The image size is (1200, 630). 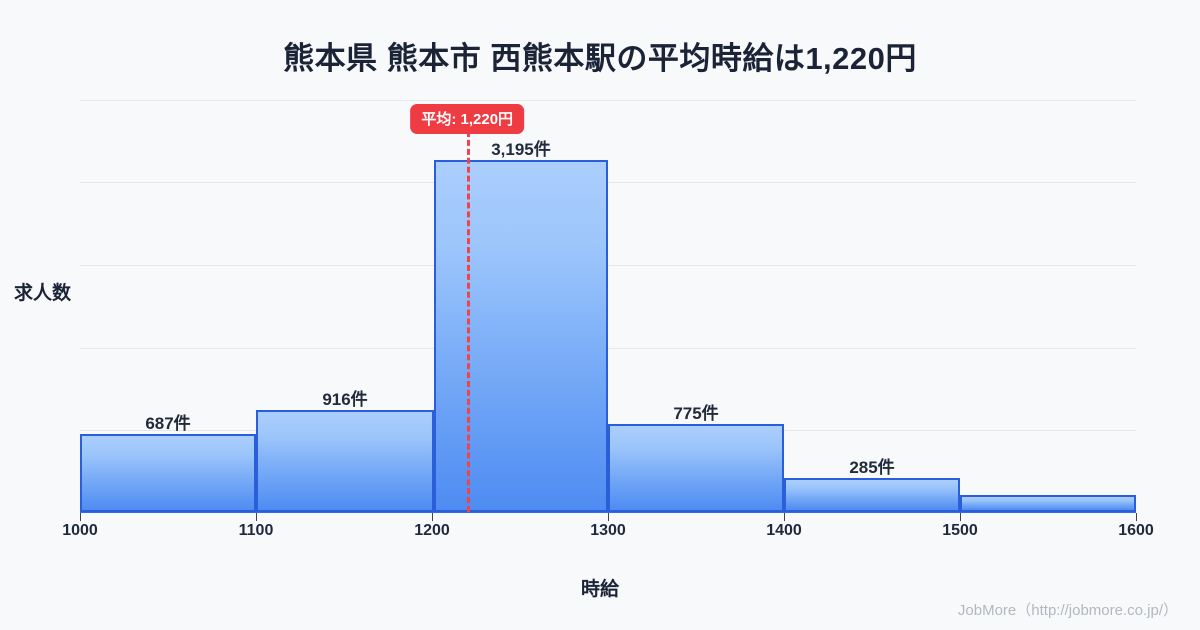 What do you see at coordinates (43, 293) in the screenshot?
I see `y-axis-title: 求人数` at bounding box center [43, 293].